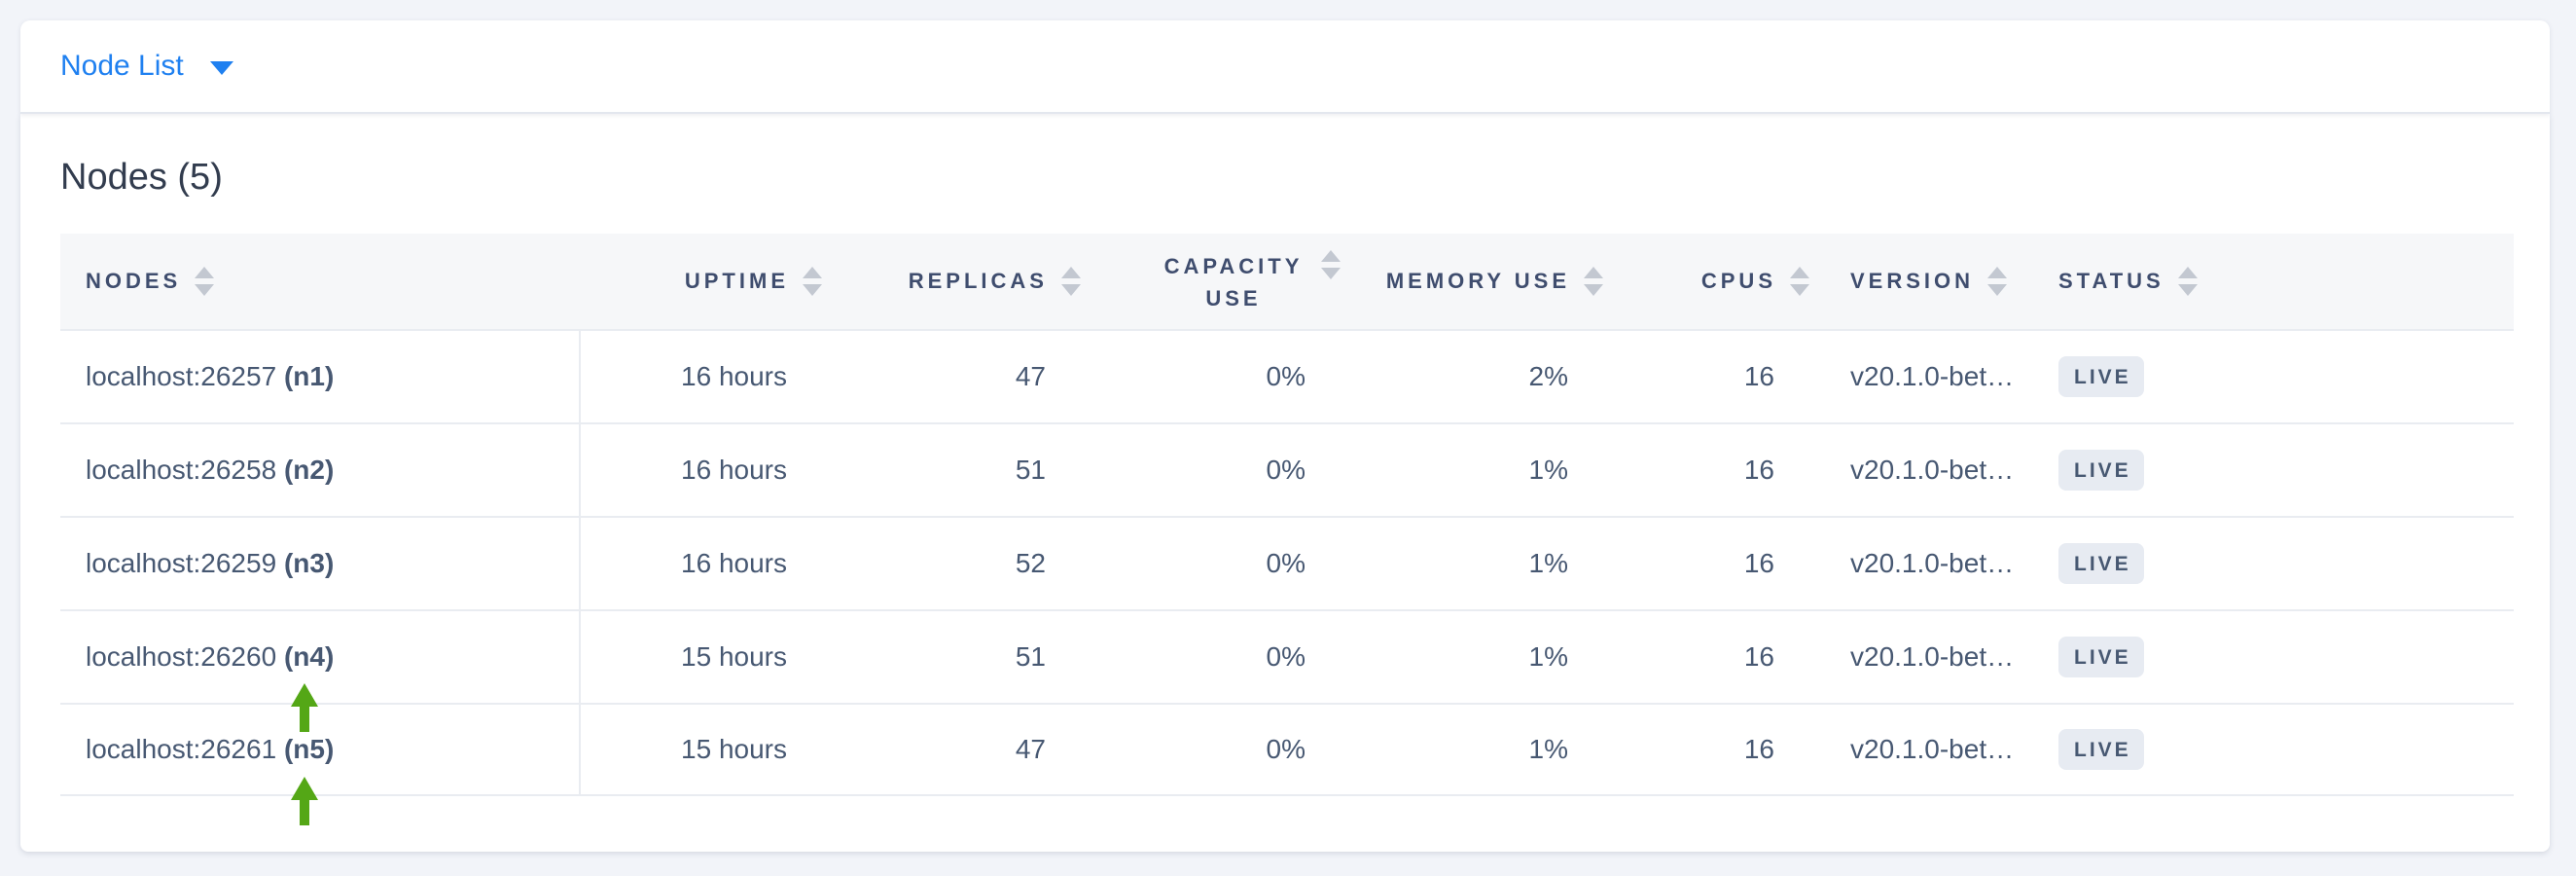 This screenshot has width=2576, height=876. What do you see at coordinates (2371, 282) in the screenshot?
I see `column-header-filler` at bounding box center [2371, 282].